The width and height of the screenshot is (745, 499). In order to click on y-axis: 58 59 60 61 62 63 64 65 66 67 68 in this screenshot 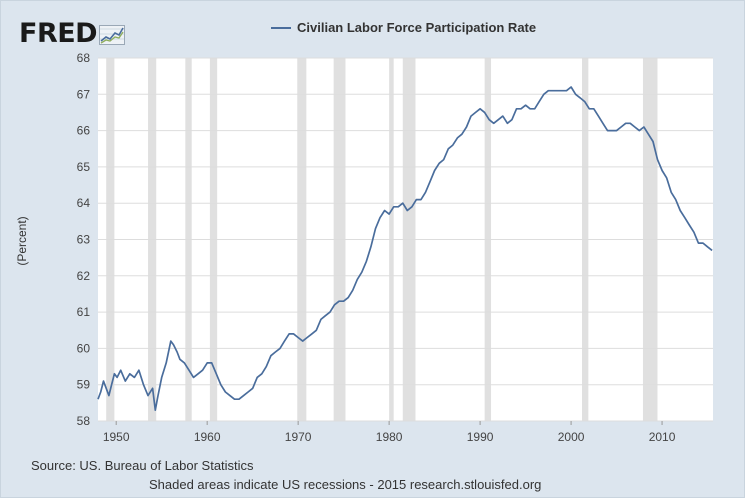, I will do `click(84, 239)`.